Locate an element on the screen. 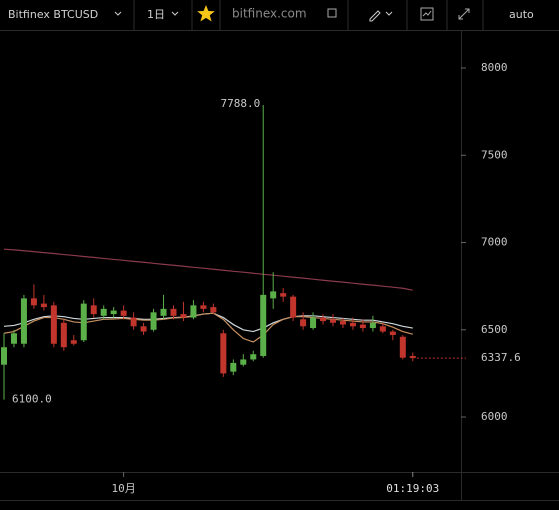 This screenshot has width=559, height=510. interval: 1日 is located at coordinates (156, 14).